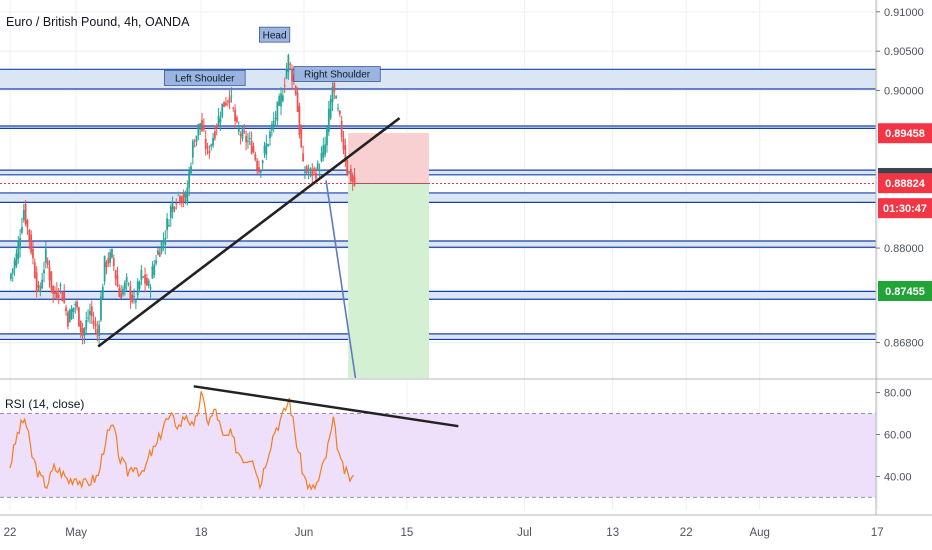 This screenshot has width=932, height=550. Describe the element at coordinates (904, 13) in the screenshot. I see `price-tick-label: 0.91000` at that location.